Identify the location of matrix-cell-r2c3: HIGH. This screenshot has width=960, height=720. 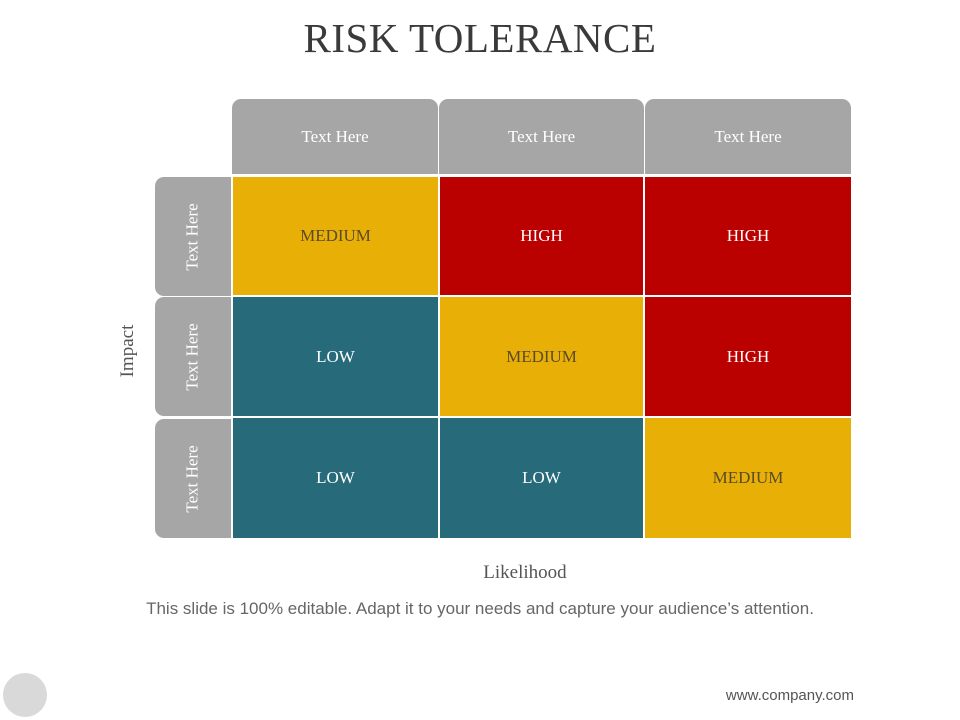
(748, 356).